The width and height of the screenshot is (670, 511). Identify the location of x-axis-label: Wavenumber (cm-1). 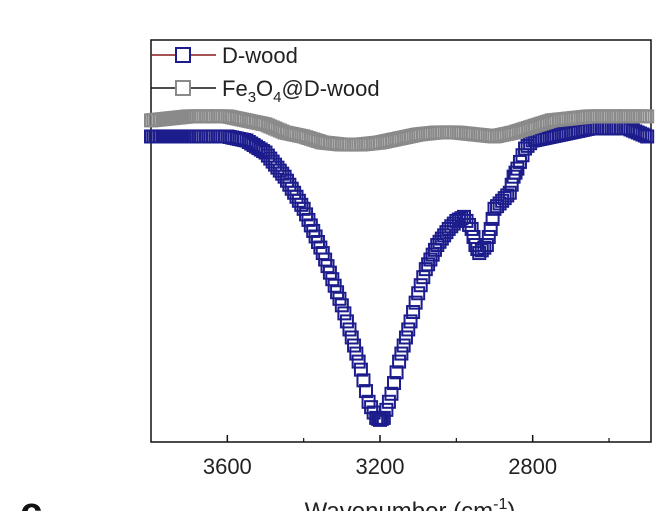
(410, 503).